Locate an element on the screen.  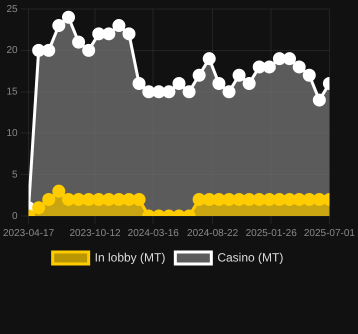
legend-label: In lobby (MT) is located at coordinates (130, 257).